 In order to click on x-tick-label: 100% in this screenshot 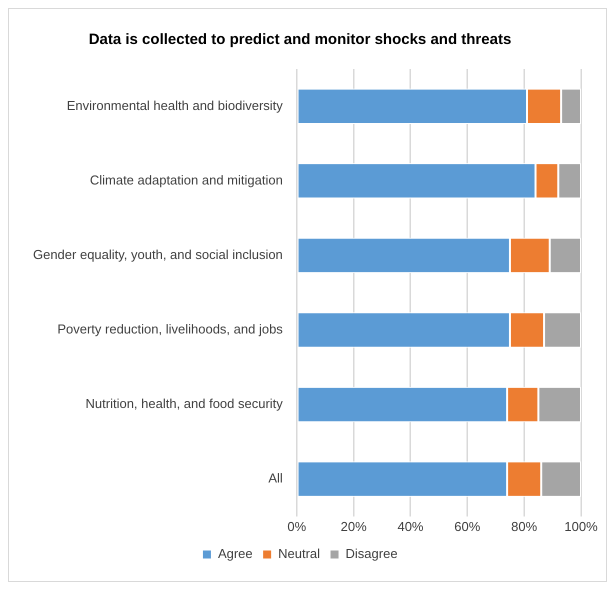, I will do `click(581, 526)`.